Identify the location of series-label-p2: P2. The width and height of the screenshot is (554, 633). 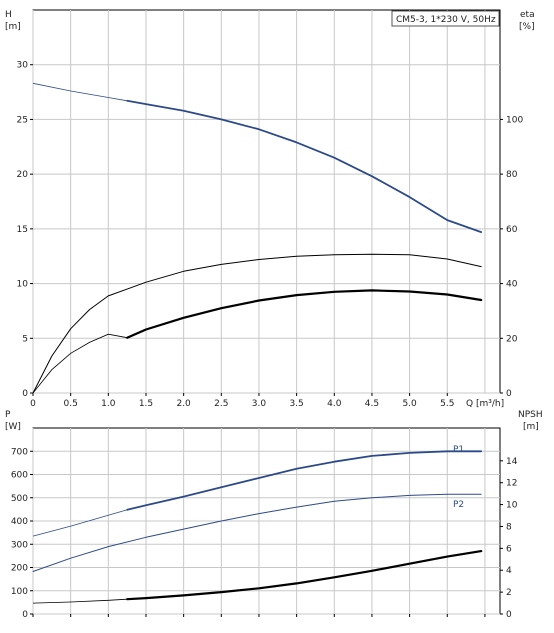
(458, 505).